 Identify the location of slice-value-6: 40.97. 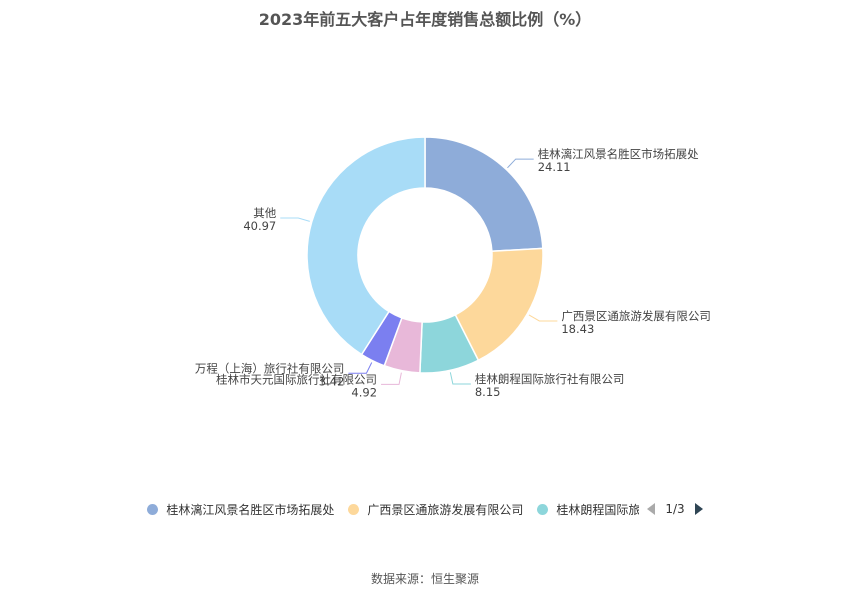
(259, 226).